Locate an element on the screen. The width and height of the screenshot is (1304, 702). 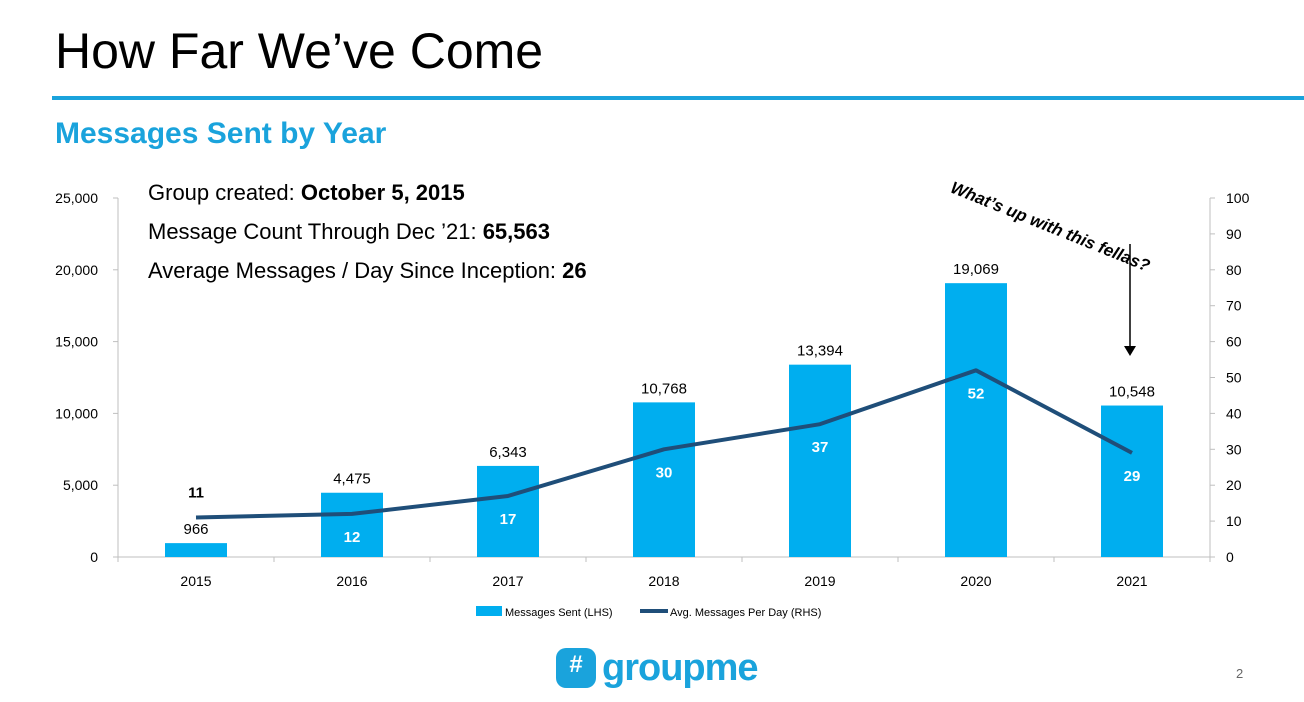
bar-value-label: 966 is located at coordinates (195, 529).